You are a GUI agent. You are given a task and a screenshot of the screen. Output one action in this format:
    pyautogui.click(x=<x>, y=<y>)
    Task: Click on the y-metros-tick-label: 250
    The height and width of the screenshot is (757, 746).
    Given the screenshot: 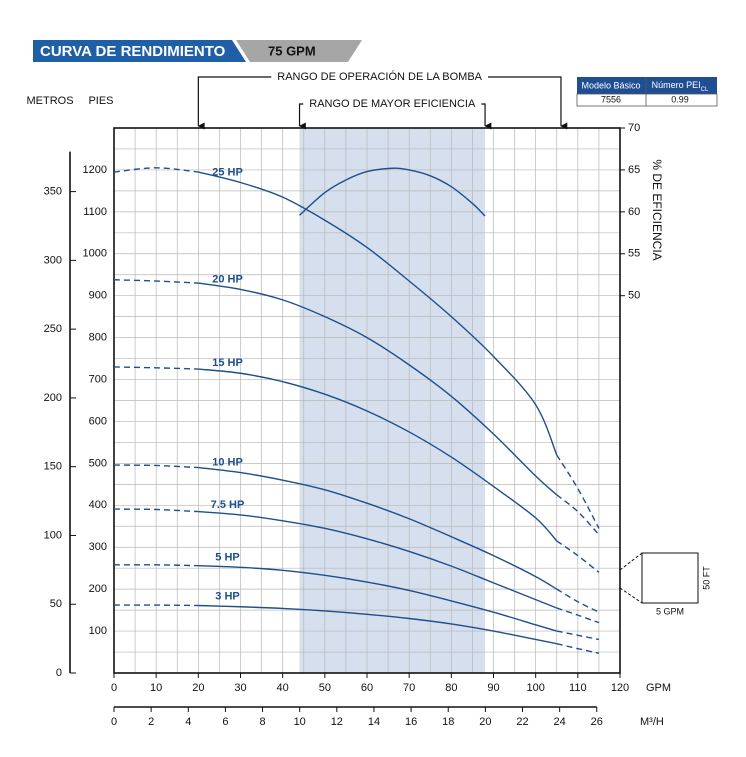 What is the action you would take?
    pyautogui.click(x=53, y=329)
    